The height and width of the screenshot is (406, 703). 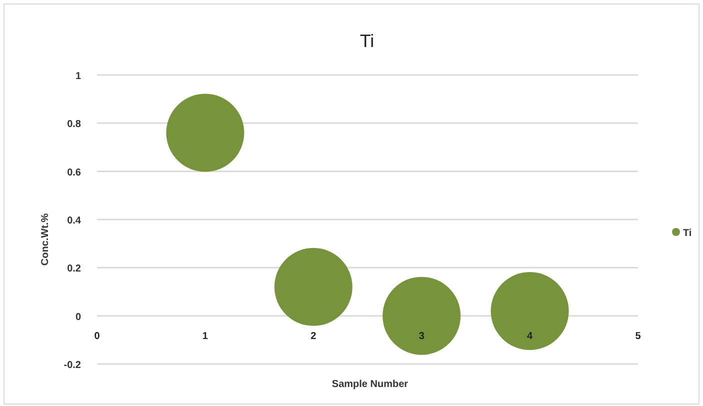 I want to click on y-tick-label: 0, so click(x=78, y=317).